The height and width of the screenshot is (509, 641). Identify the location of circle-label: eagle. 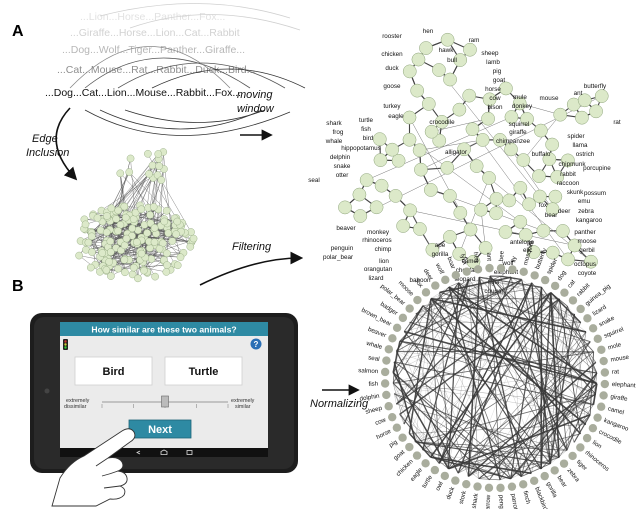
(416, 474).